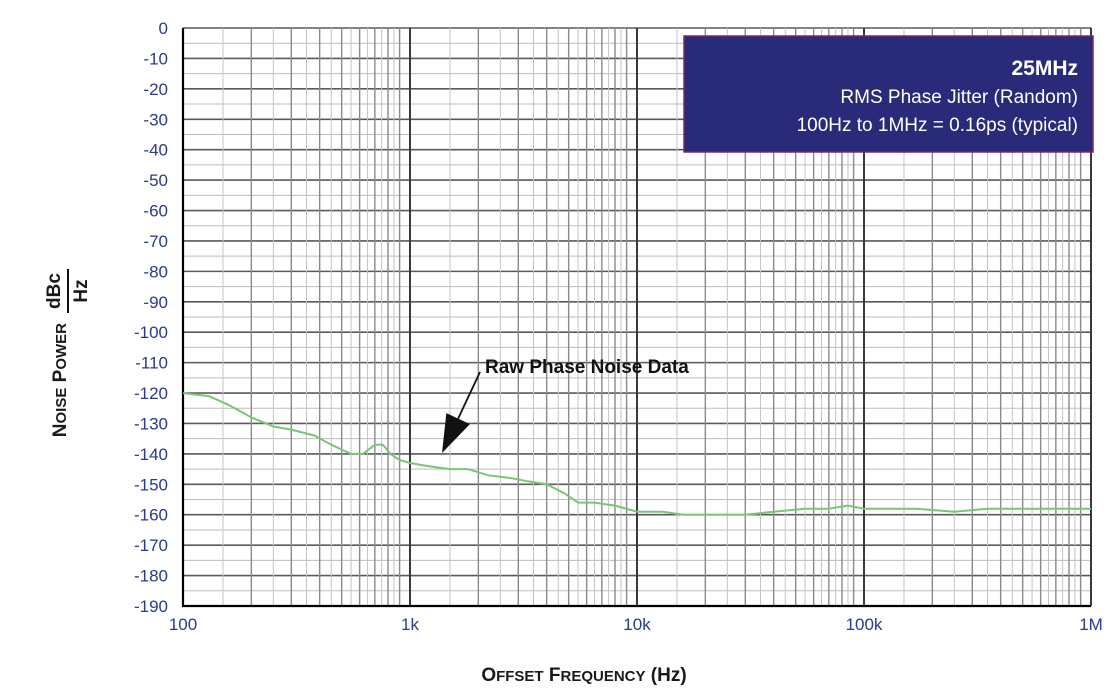 Image resolution: width=1118 pixels, height=694 pixels. Describe the element at coordinates (155, 241) in the screenshot. I see `y-tick-label: -70` at that location.